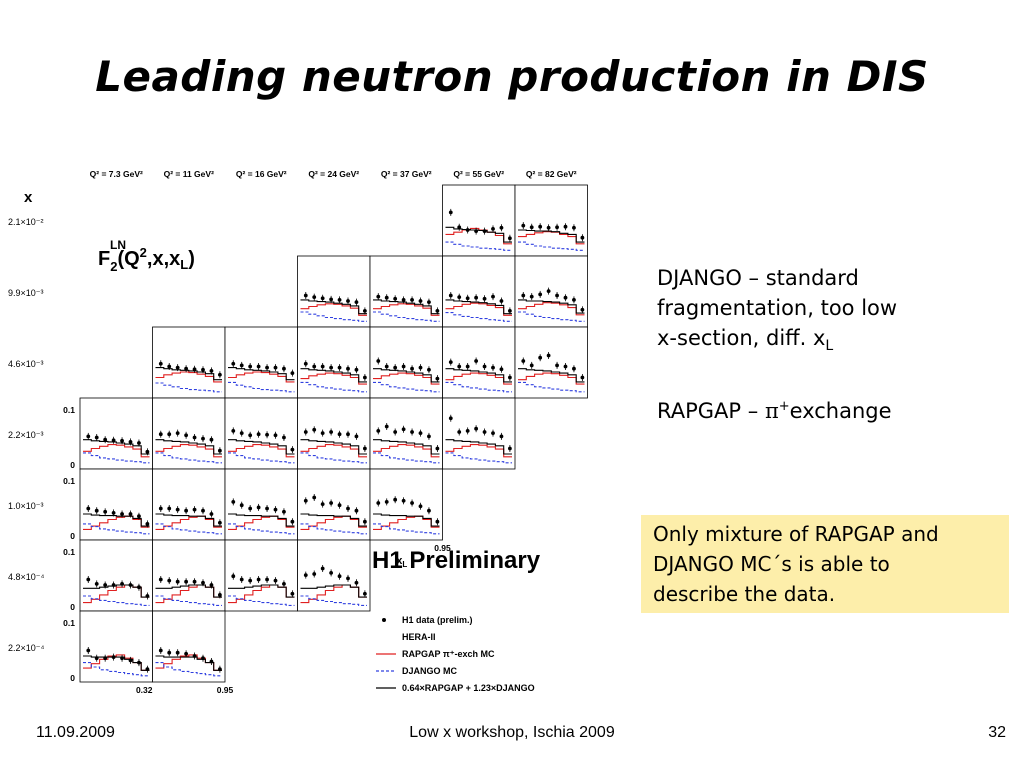 The image size is (1024, 768). What do you see at coordinates (435, 654) in the screenshot?
I see `legend-item-rapgap: RAPGAP π⁺-exch MC` at bounding box center [435, 654].